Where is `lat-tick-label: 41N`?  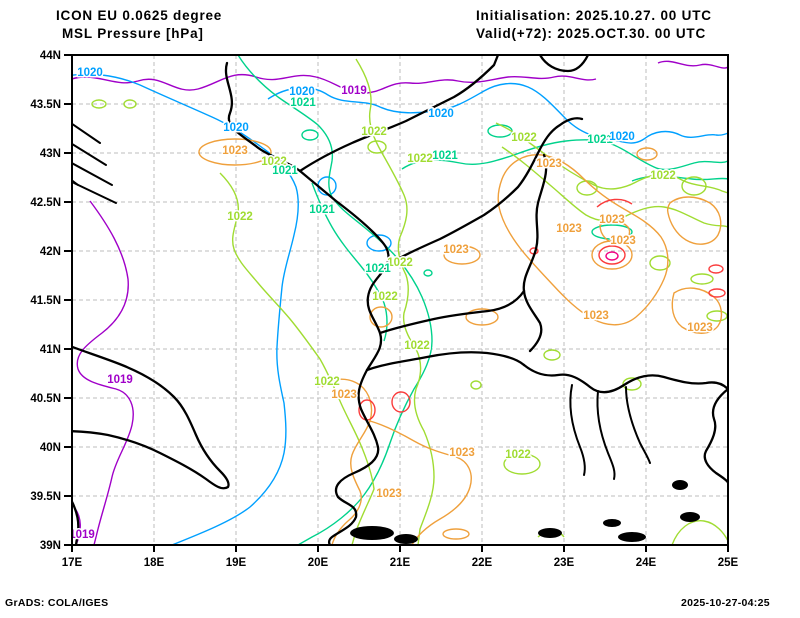 lat-tick-label: 41N is located at coordinates (50, 350).